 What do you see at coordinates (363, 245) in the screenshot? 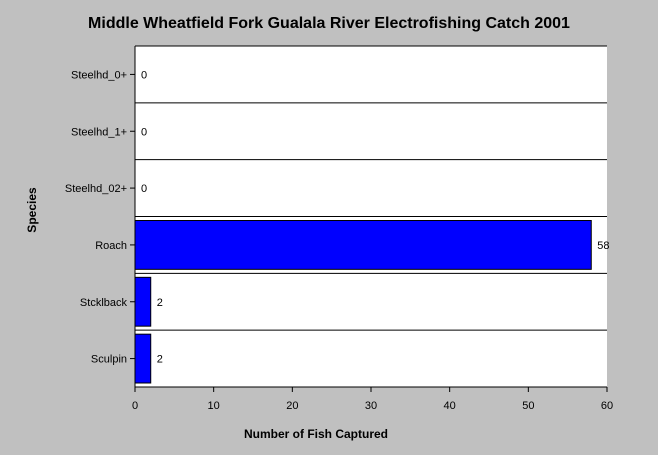
I see `bar-Roach` at bounding box center [363, 245].